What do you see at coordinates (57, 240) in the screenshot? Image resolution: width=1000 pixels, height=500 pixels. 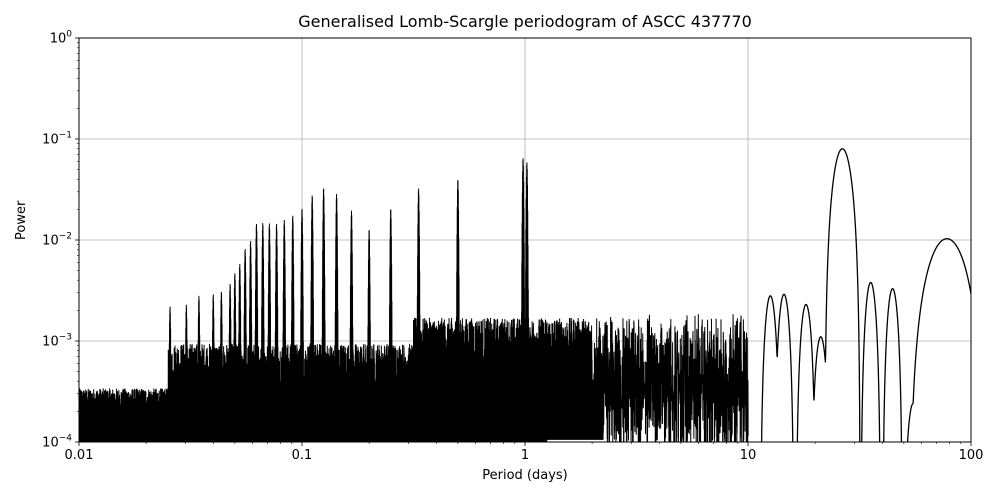 I see `y-tick-label: 10⁻²` at bounding box center [57, 240].